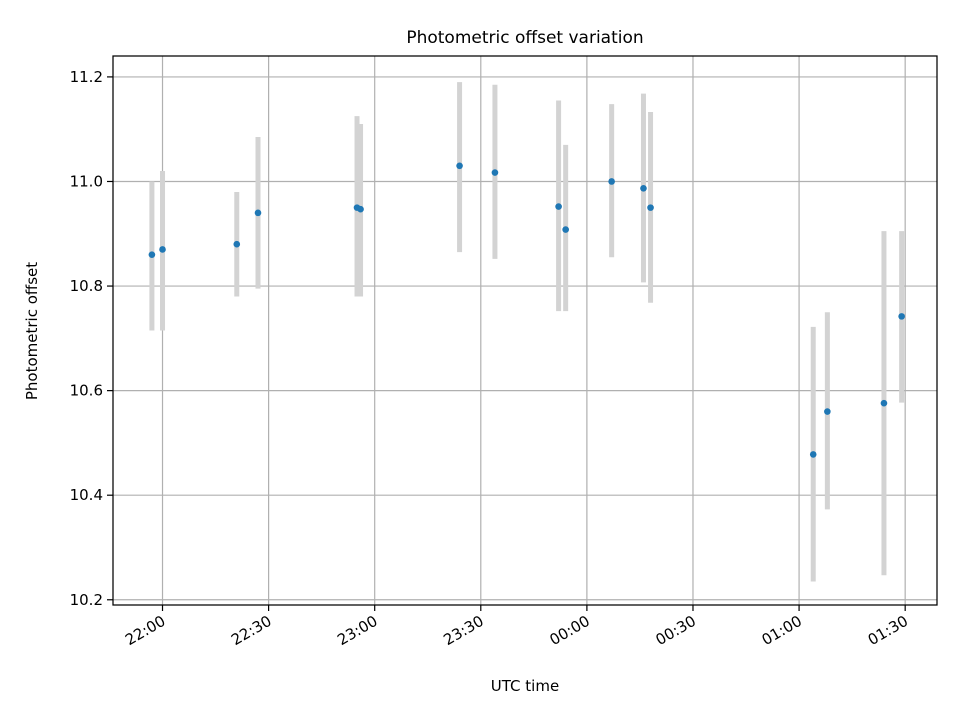  Describe the element at coordinates (86, 181) in the screenshot. I see `y-tick-label: 11.0` at that location.